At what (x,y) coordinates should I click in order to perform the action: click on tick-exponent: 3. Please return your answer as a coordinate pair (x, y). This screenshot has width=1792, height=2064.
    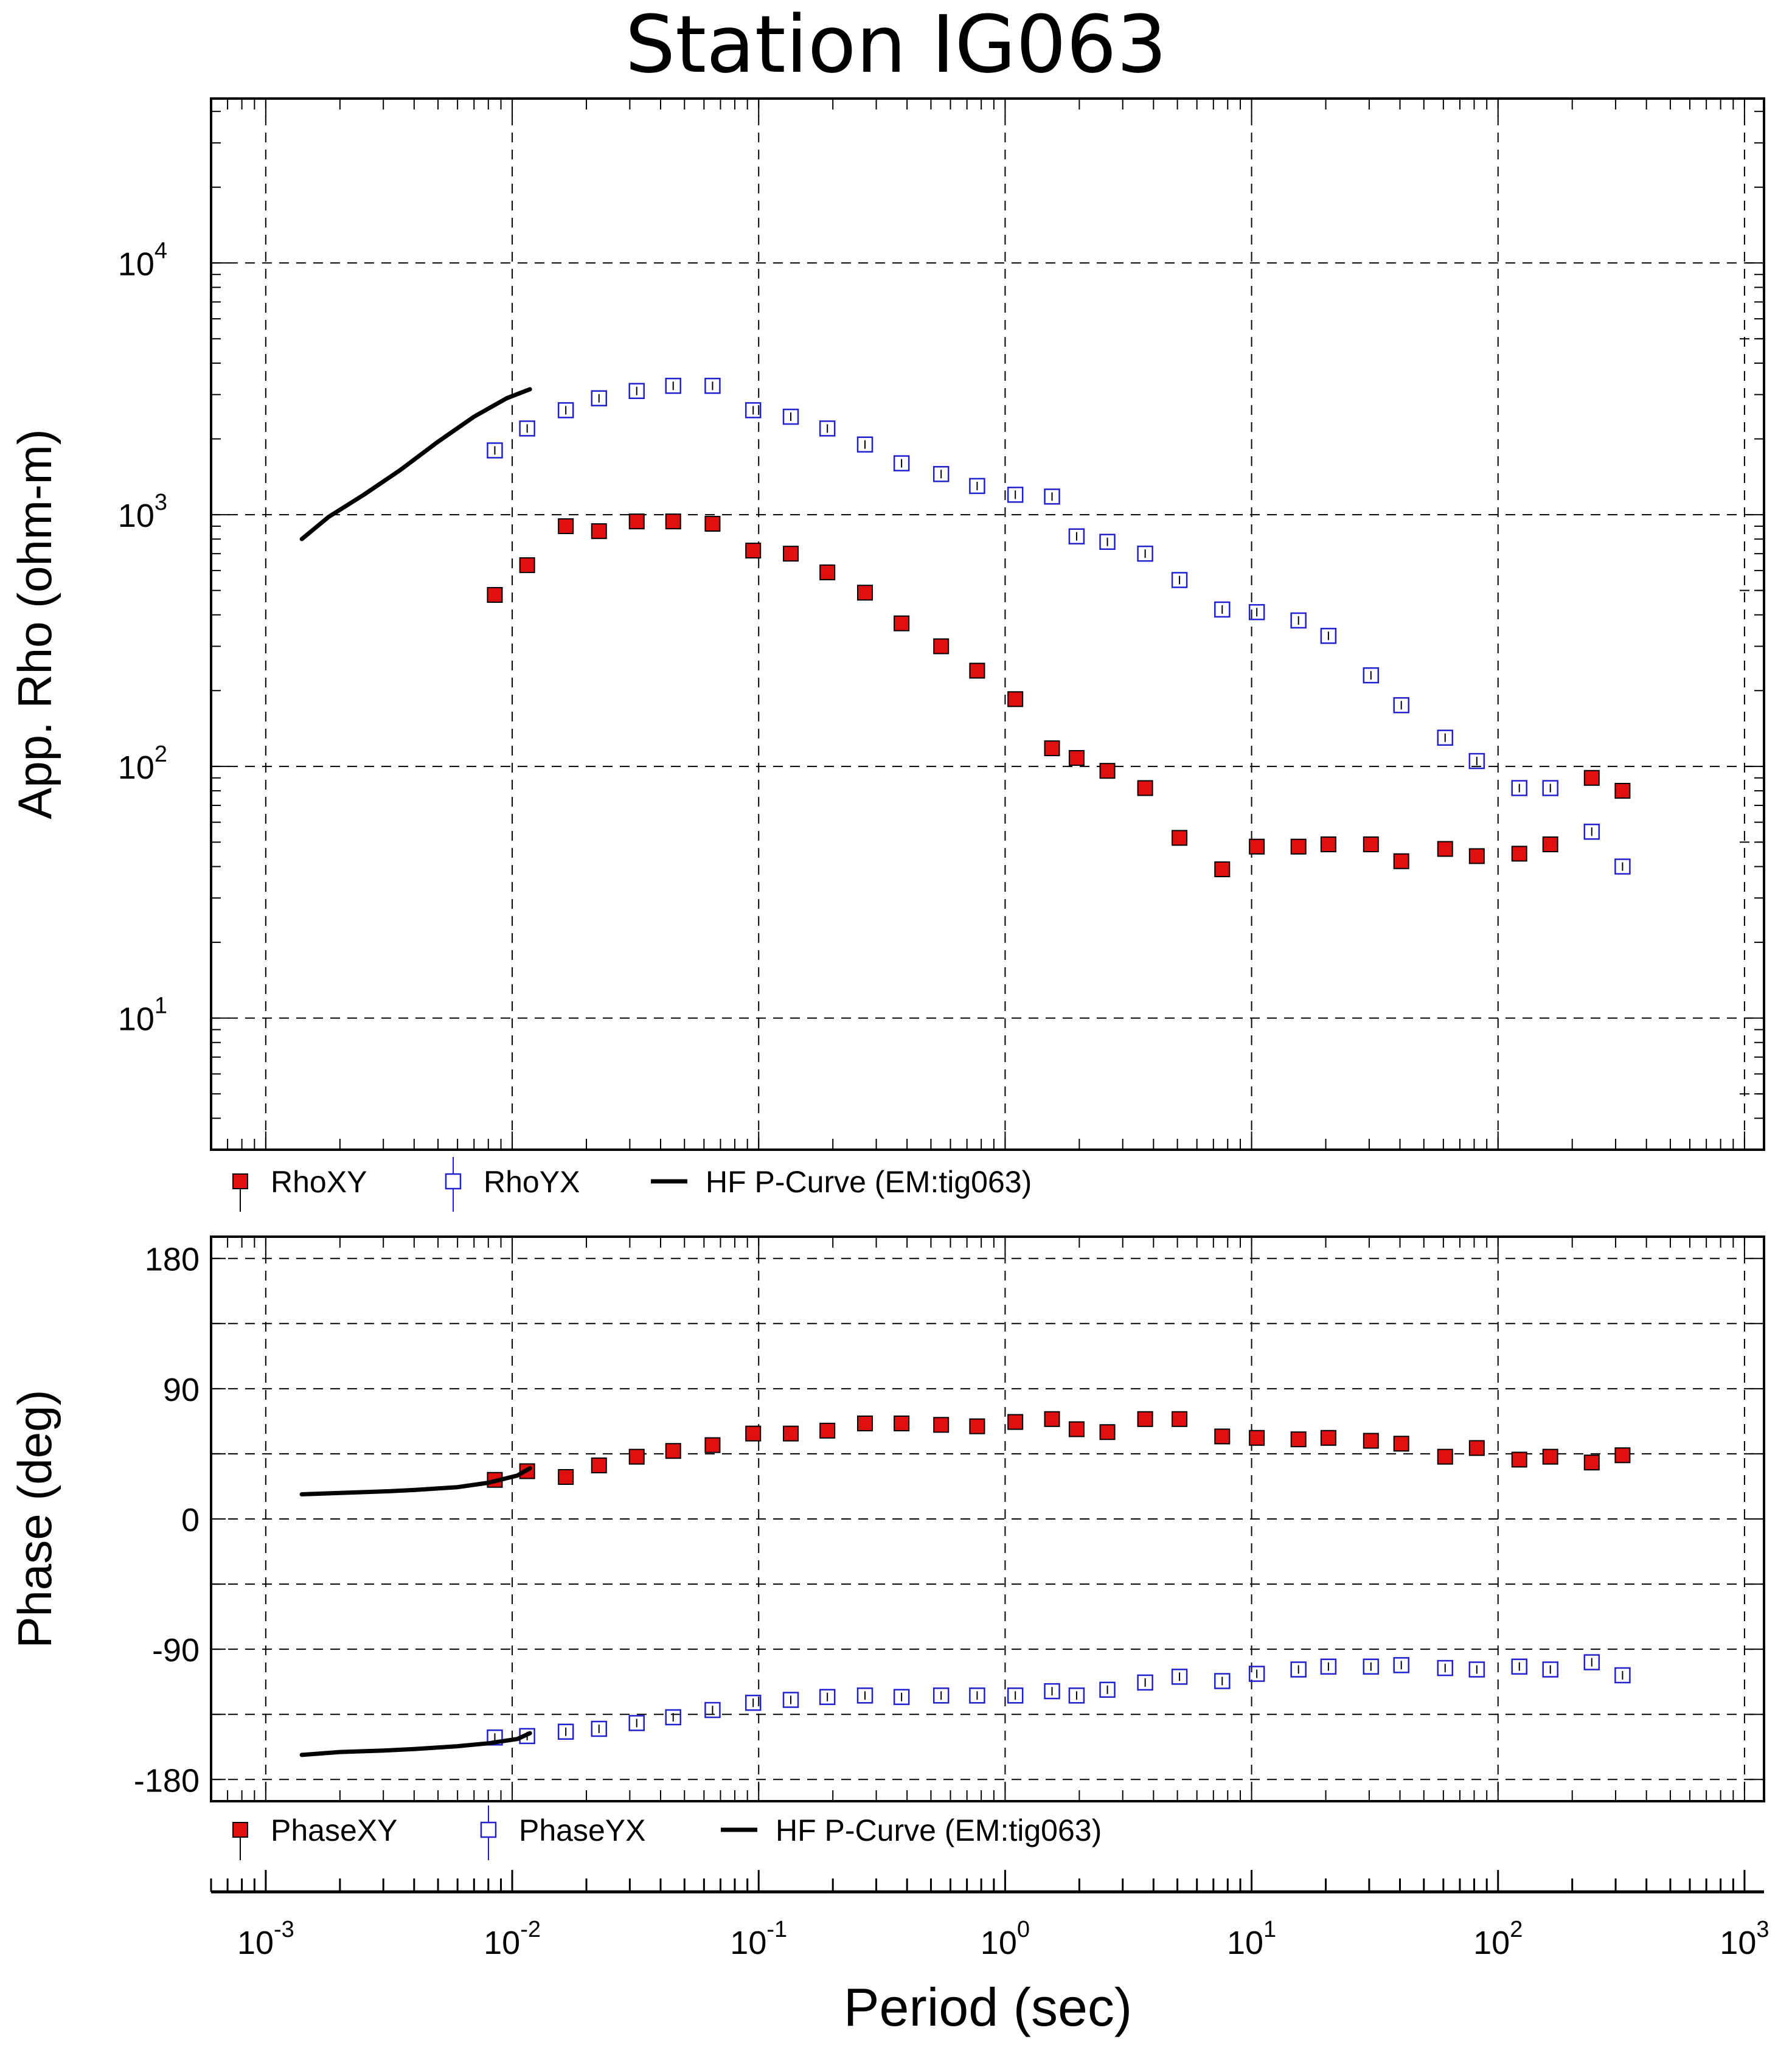
    Looking at the image, I should click on (1762, 1929).